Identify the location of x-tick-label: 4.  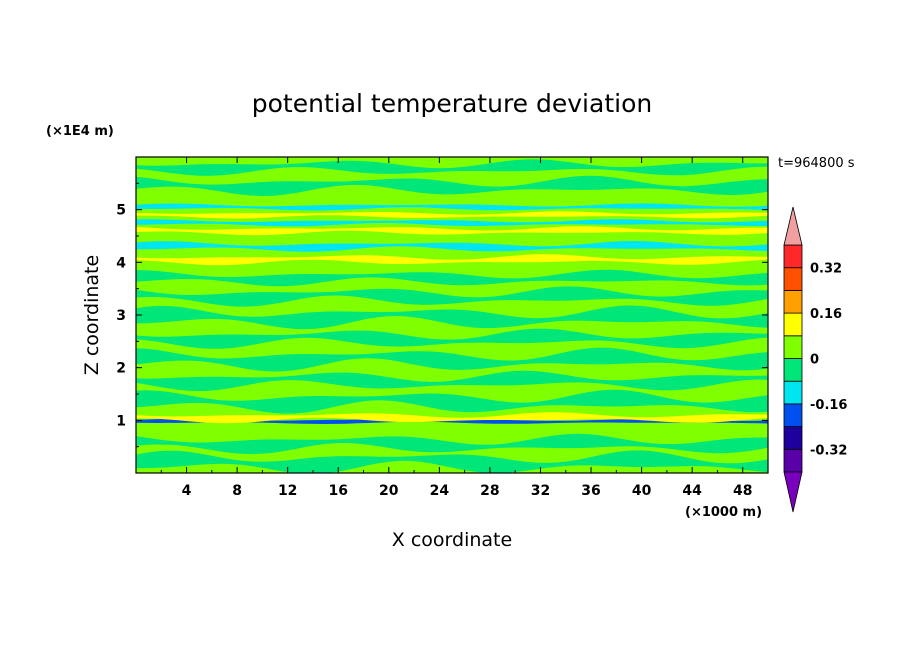
(187, 491).